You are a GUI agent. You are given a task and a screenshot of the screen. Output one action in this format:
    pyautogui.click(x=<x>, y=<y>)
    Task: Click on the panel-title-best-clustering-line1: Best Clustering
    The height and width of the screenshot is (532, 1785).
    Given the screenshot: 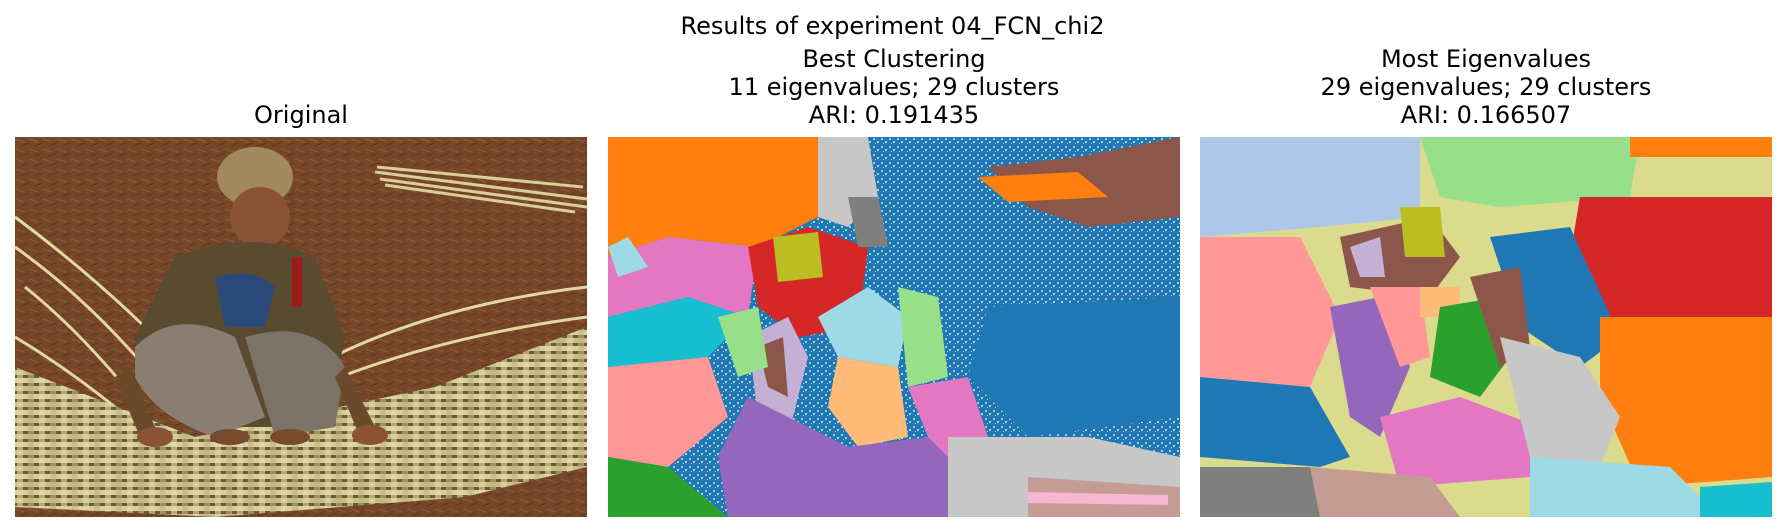 What is the action you would take?
    pyautogui.click(x=894, y=59)
    